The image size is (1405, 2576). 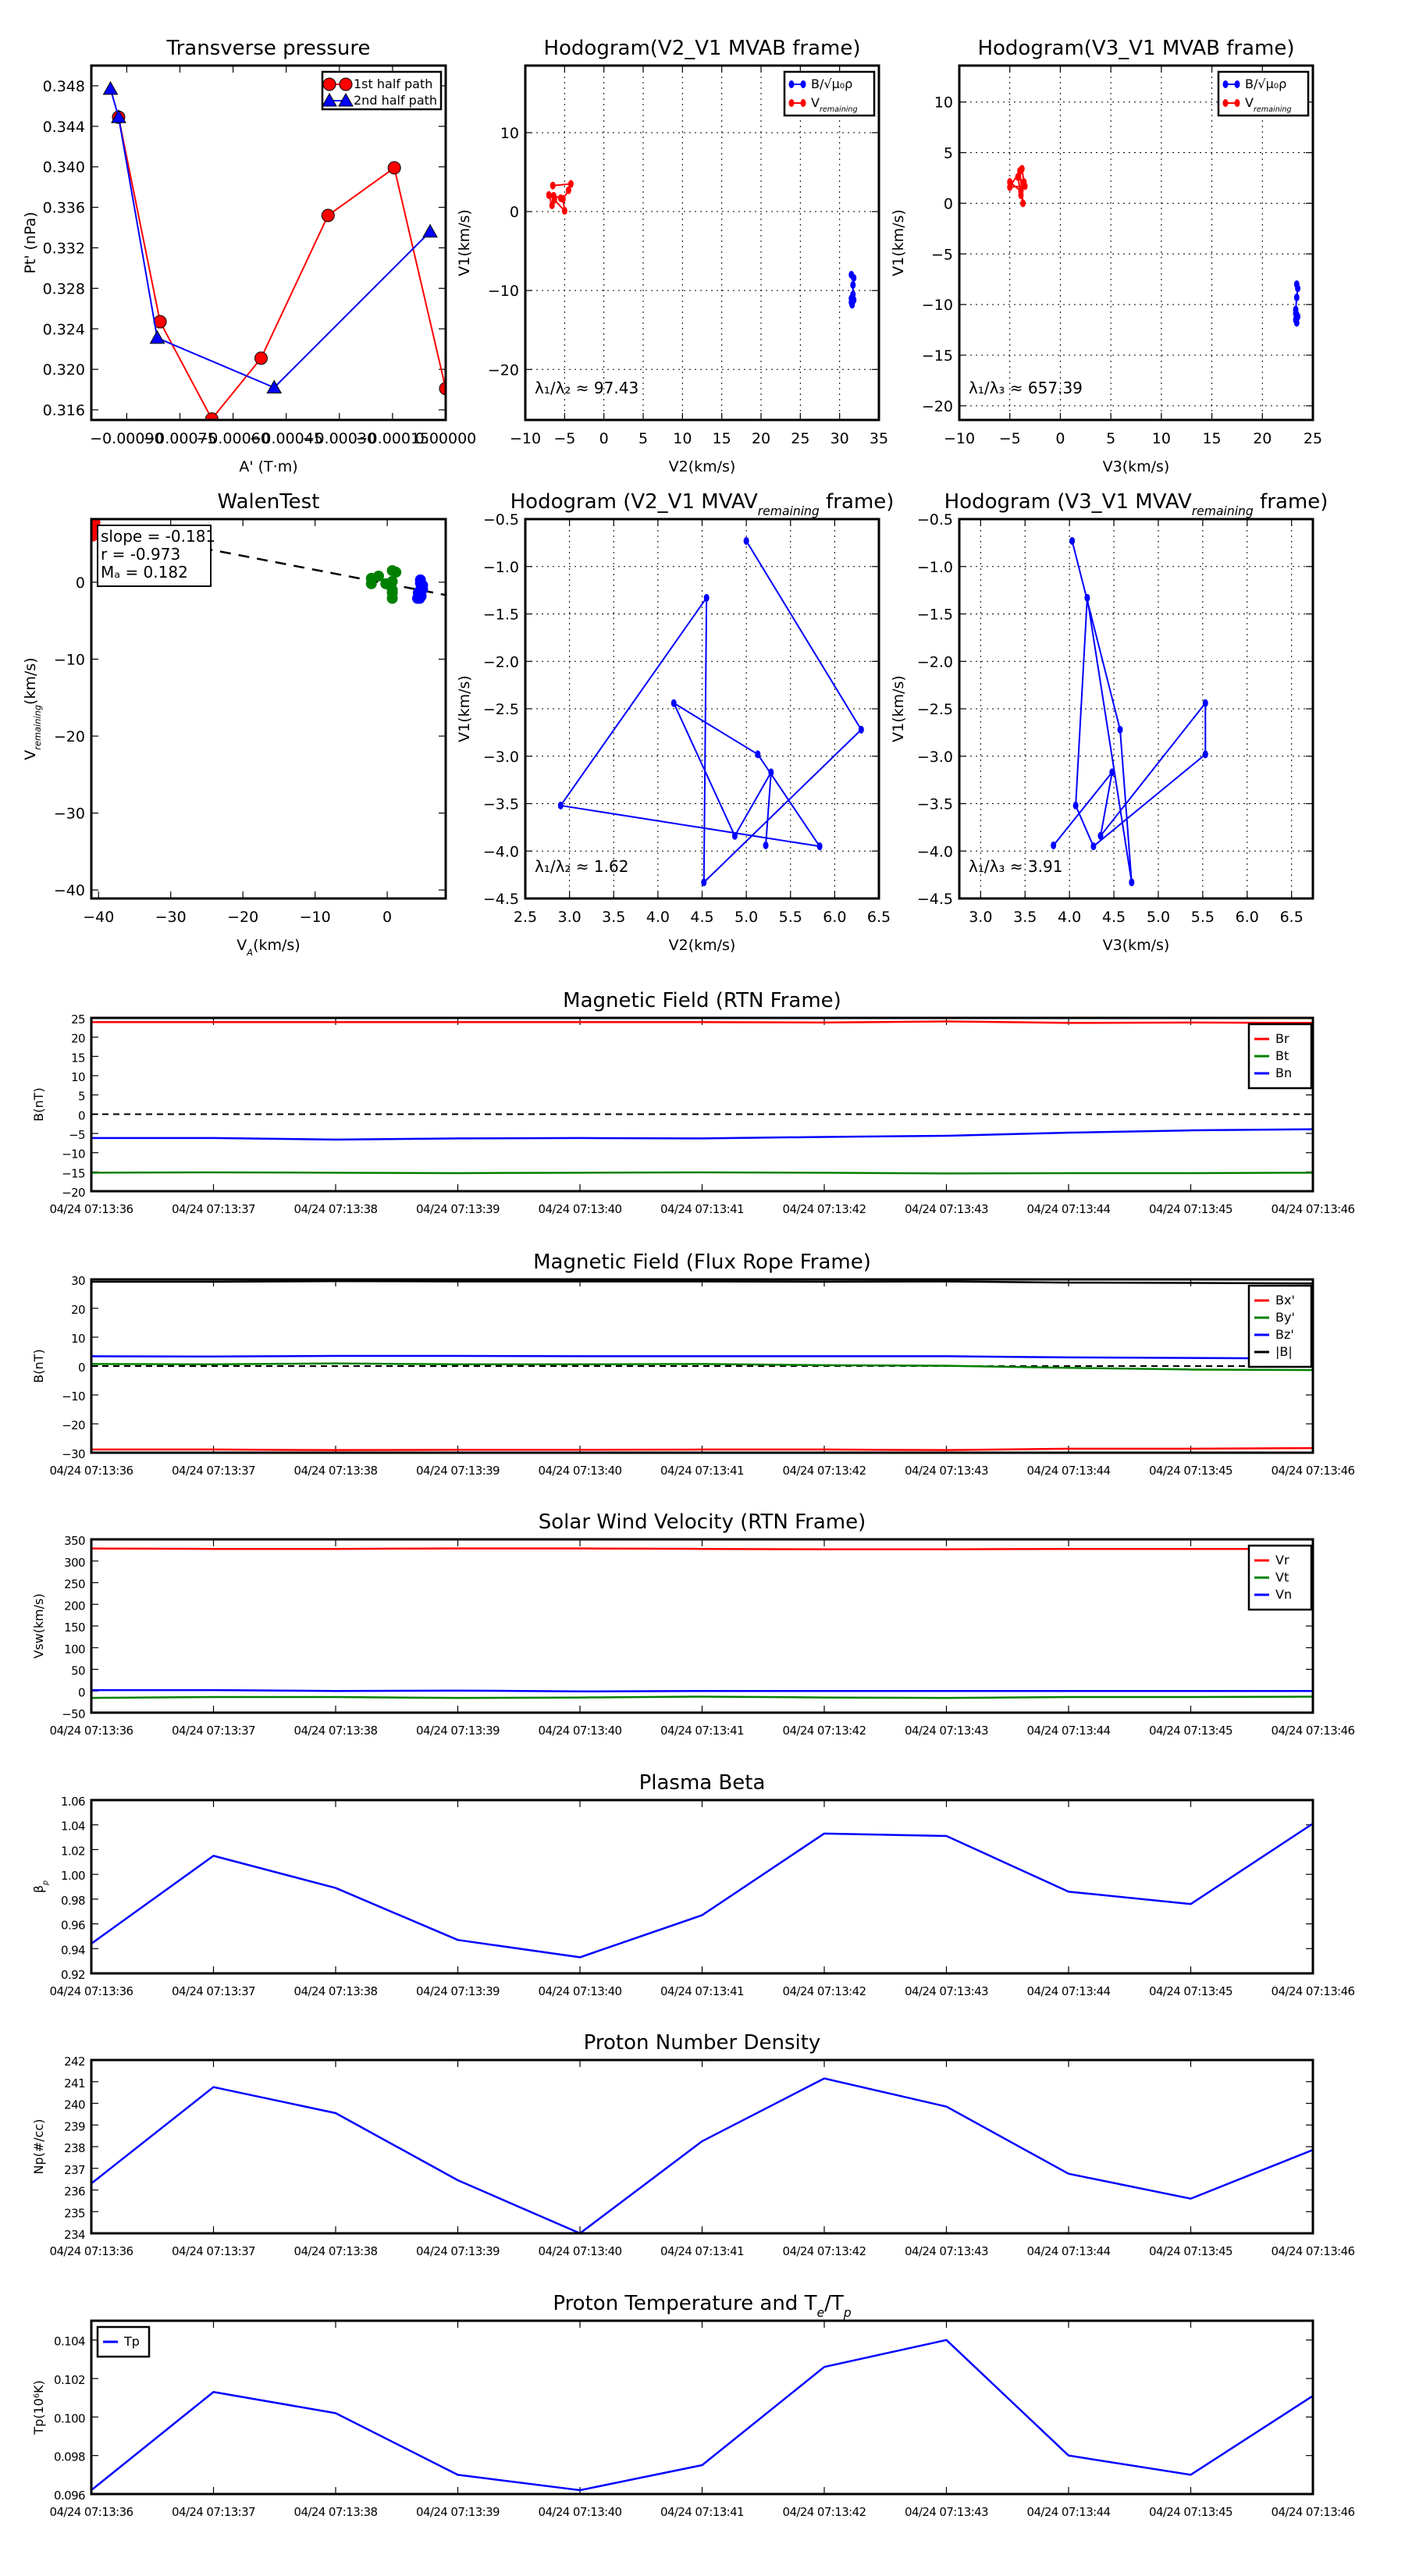 What do you see at coordinates (74, 2148) in the screenshot?
I see `y-tick-label: 238` at bounding box center [74, 2148].